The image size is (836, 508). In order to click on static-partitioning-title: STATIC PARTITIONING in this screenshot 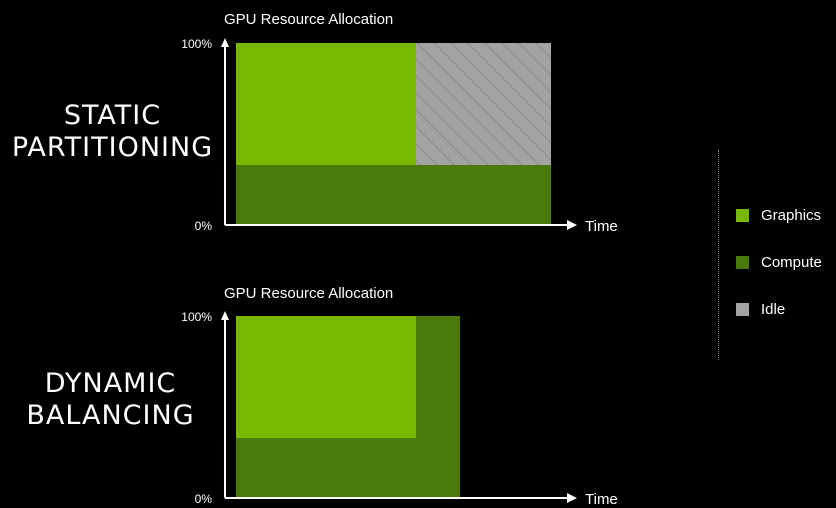, I will do `click(112, 132)`.